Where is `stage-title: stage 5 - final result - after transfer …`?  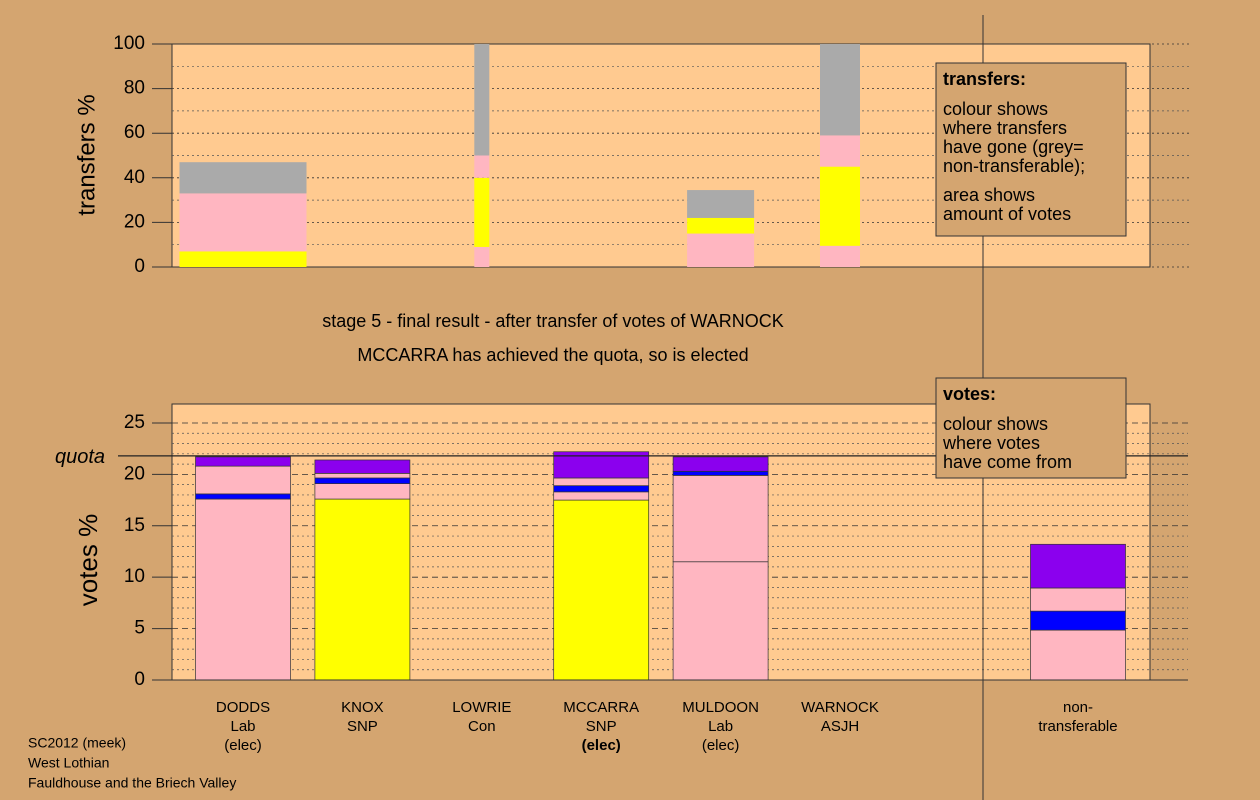
stage-title: stage 5 - final result - after transfer … is located at coordinates (553, 321).